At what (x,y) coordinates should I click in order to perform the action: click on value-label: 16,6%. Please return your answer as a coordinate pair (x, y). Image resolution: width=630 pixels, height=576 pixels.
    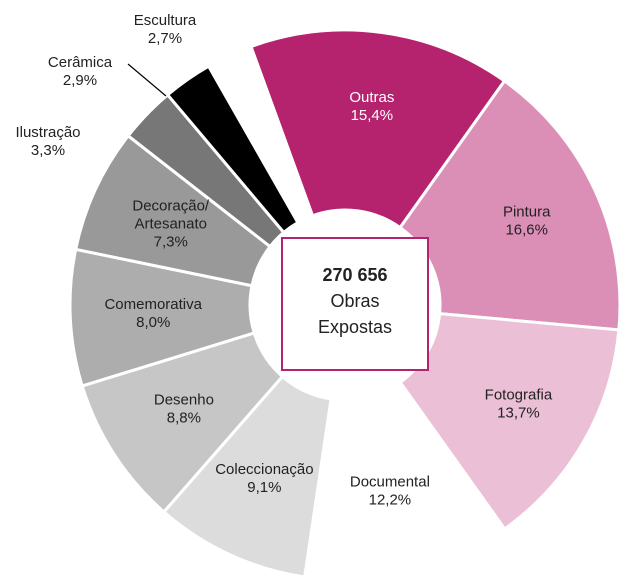
    Looking at the image, I should click on (526, 229).